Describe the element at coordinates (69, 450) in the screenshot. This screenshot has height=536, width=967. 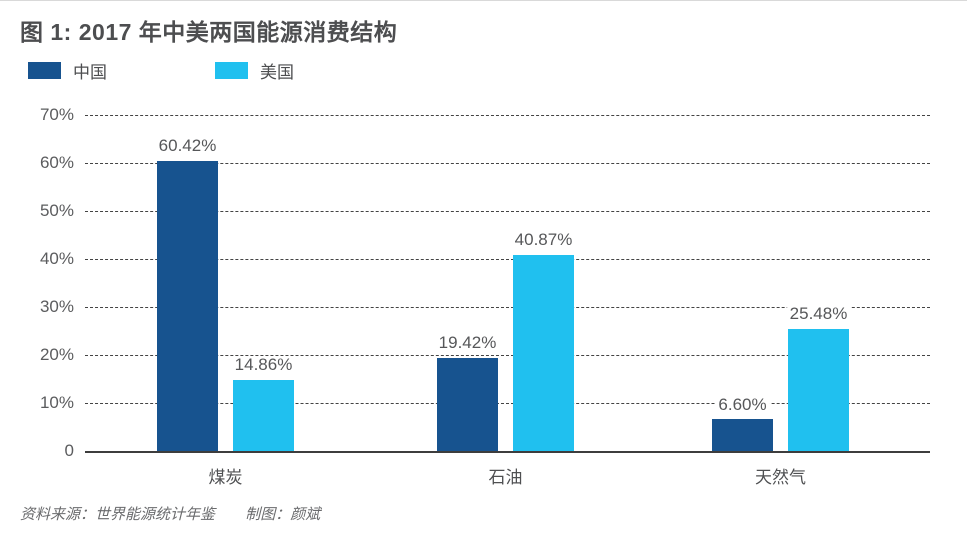
I see `y-tick-label-0: 0` at that location.